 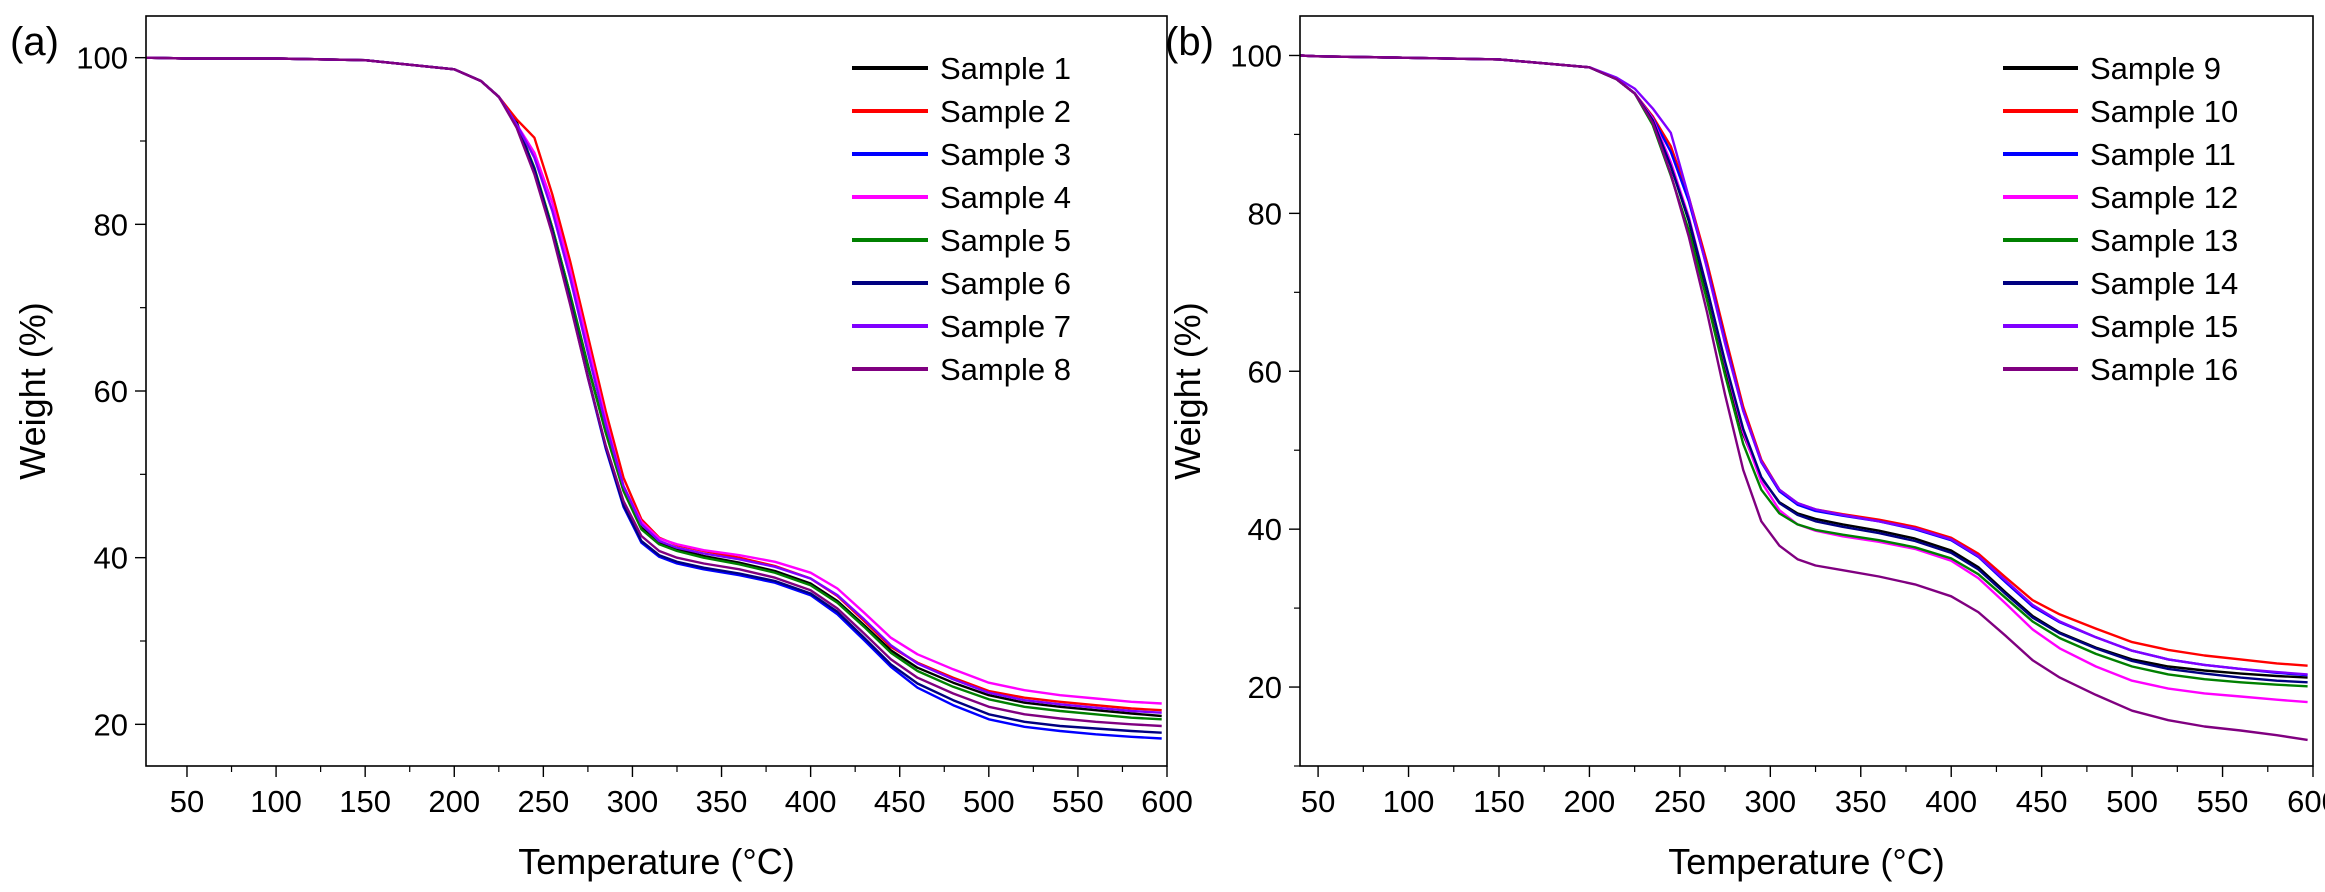 I want to click on legend-entry: Sample 8, so click(x=1005, y=369).